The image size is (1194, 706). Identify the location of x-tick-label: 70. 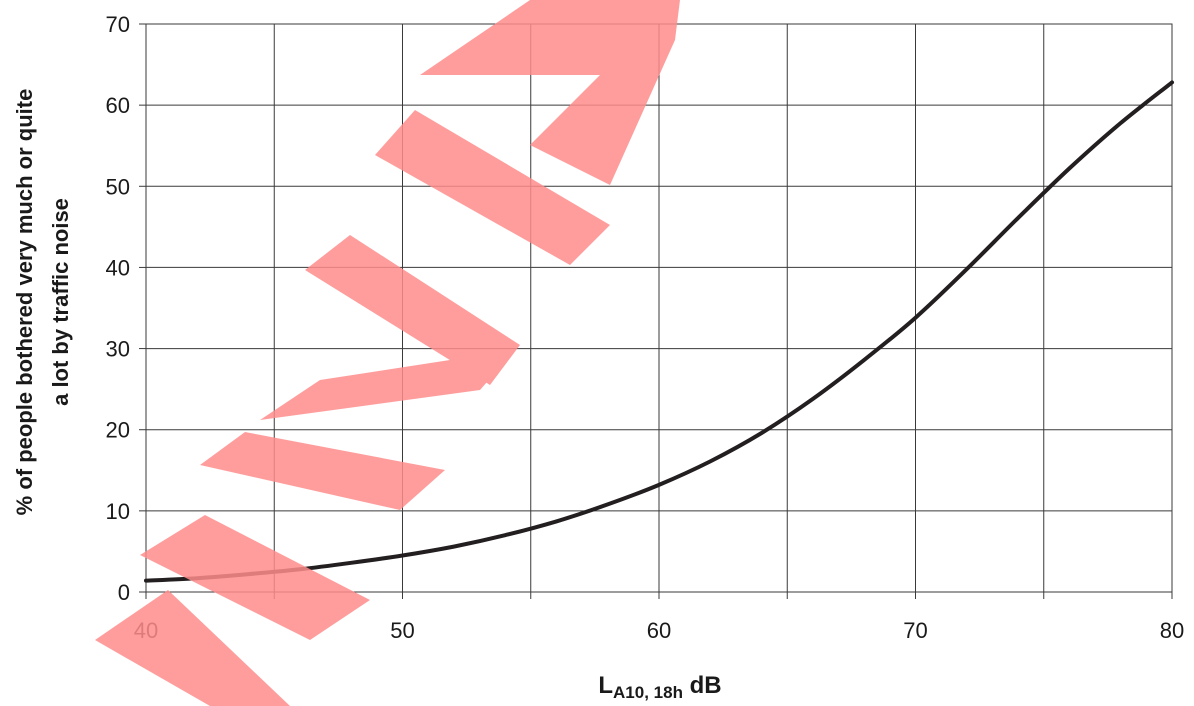
(915, 630).